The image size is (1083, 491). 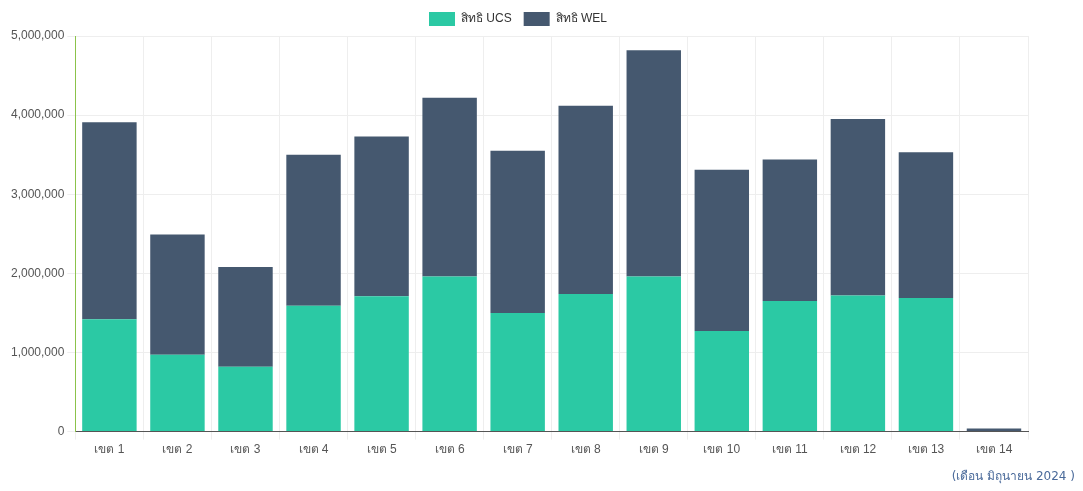 I want to click on x-tick-label: เขต 2, so click(x=177, y=449).